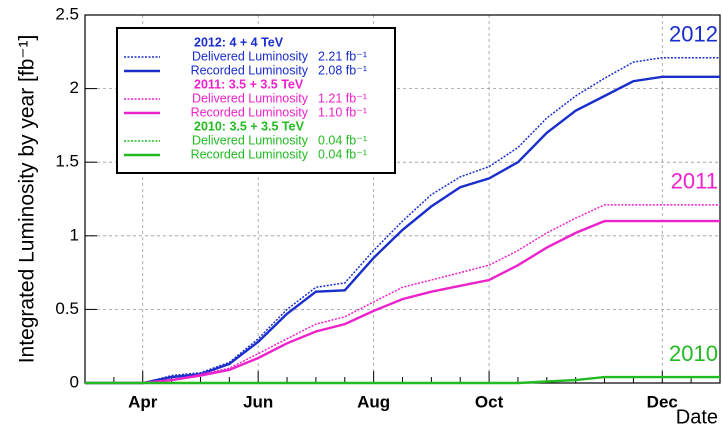 Image resolution: width=722 pixels, height=430 pixels. What do you see at coordinates (342, 112) in the screenshot?
I see `legend-value: 1.10 fb⁻¹` at bounding box center [342, 112].